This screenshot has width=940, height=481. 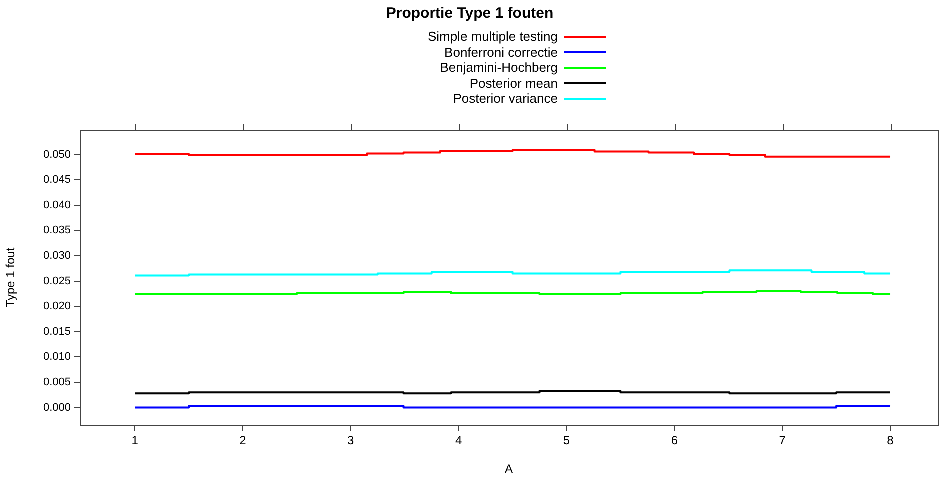 What do you see at coordinates (57, 306) in the screenshot?
I see `y-tick-label: 0.020` at bounding box center [57, 306].